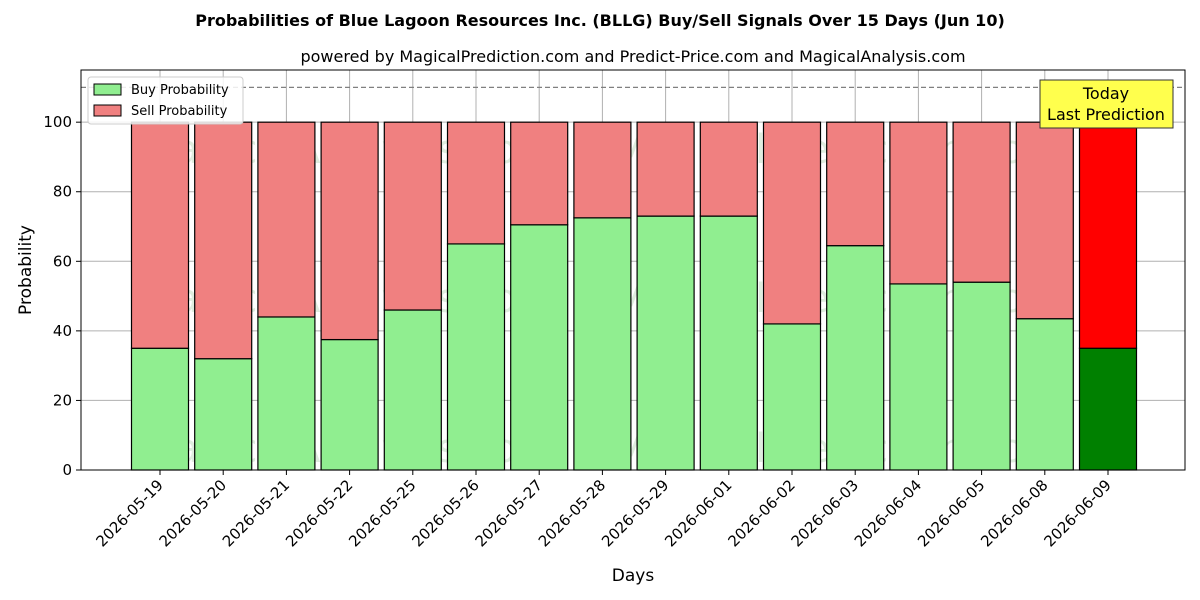  I want to click on x-tick-label: 2026-06-09, so click(1077, 513).